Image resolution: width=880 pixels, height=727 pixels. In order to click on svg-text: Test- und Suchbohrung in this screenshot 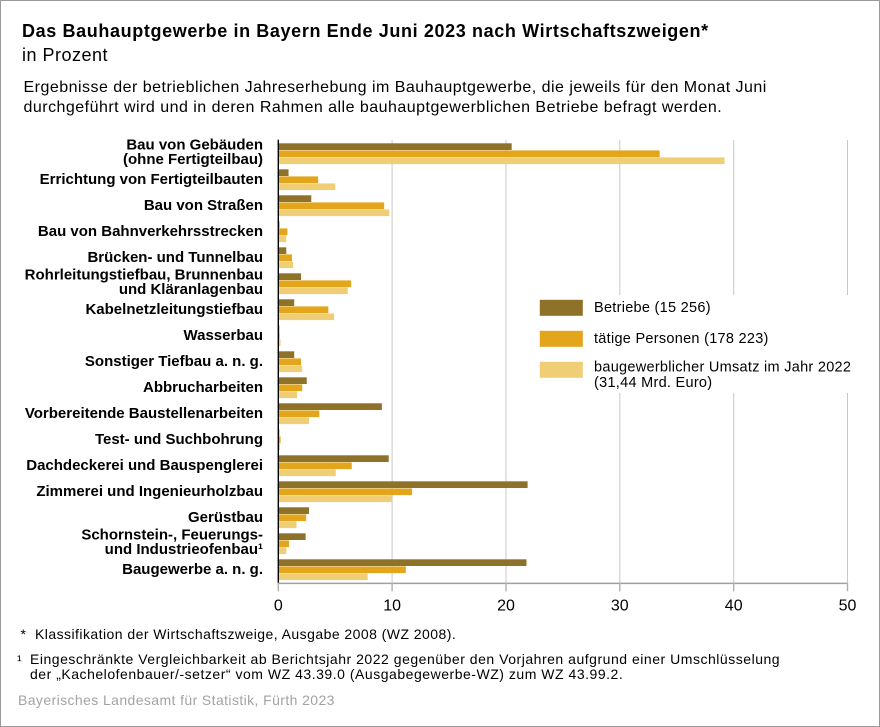, I will do `click(179, 439)`.